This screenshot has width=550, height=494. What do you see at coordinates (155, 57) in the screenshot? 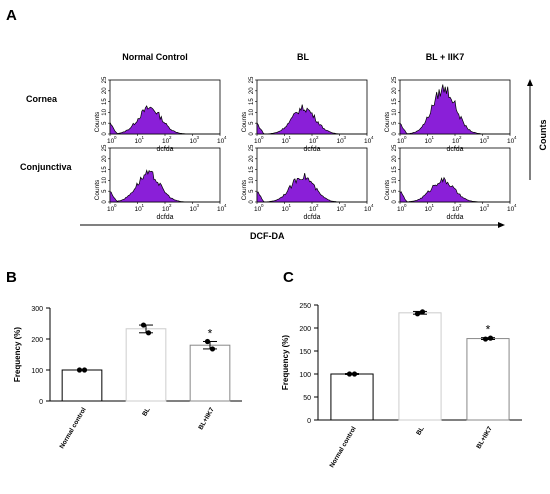
I see `column-header: Normal Control` at bounding box center [155, 57].